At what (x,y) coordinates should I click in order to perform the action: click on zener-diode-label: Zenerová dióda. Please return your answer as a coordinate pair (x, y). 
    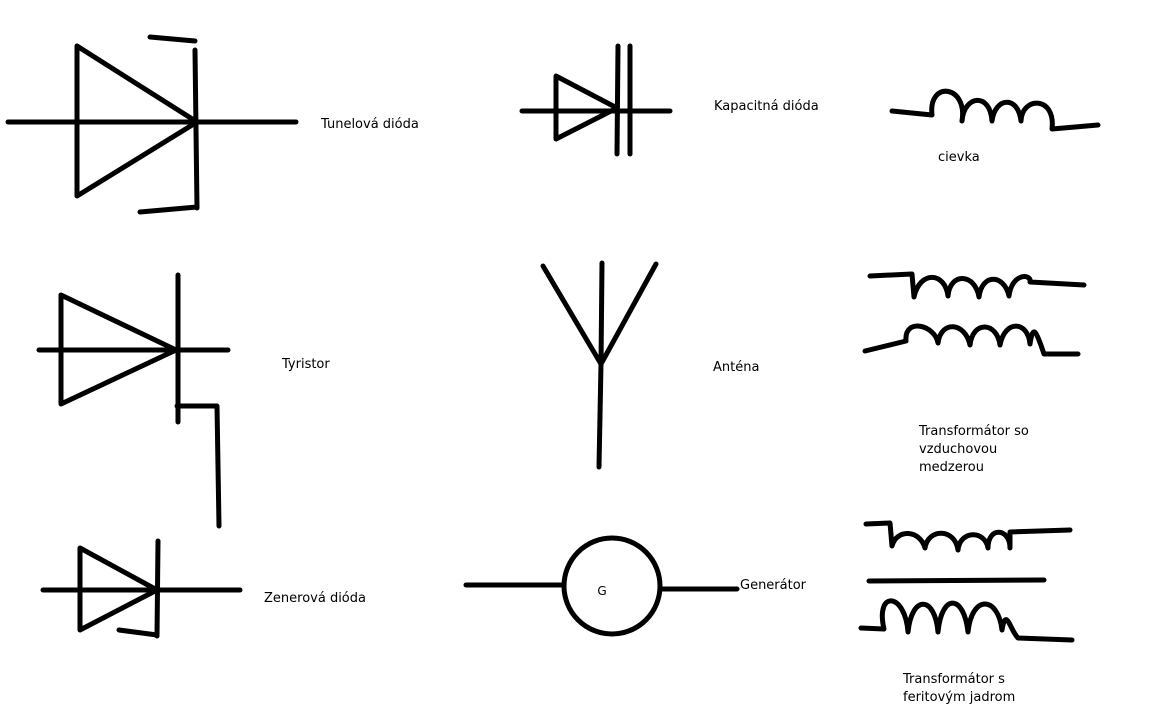
    Looking at the image, I should click on (315, 598).